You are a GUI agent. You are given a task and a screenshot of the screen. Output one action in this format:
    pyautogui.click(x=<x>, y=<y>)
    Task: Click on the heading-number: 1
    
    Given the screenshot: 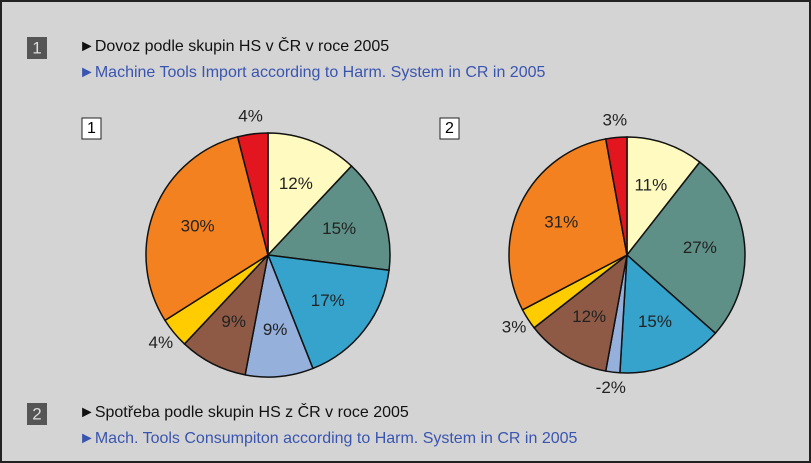 What is the action you would take?
    pyautogui.click(x=36, y=47)
    